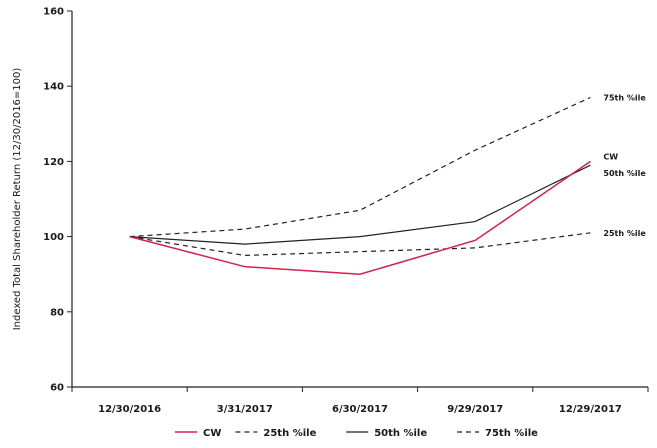 This screenshot has width=657, height=448. Describe the element at coordinates (356, 433) in the screenshot. I see `legend: CW 25th %ile 50th %ile 75th %ile` at that location.